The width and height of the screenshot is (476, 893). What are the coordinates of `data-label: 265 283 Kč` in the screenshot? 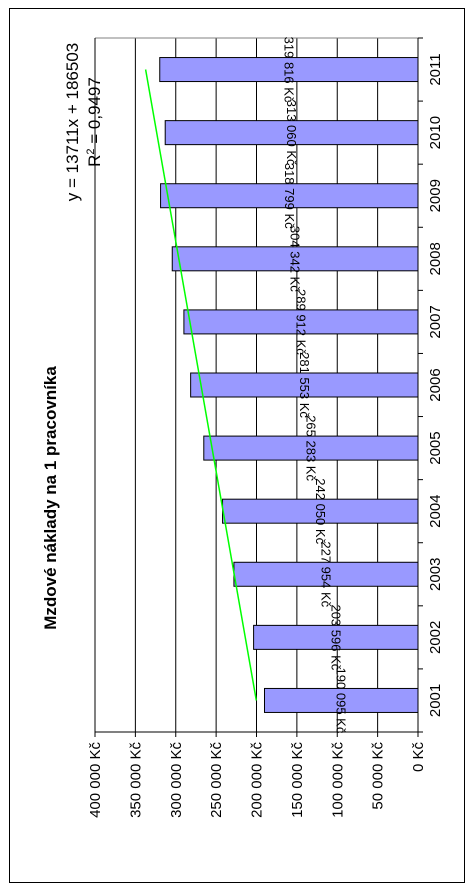 It's located at (310, 448).